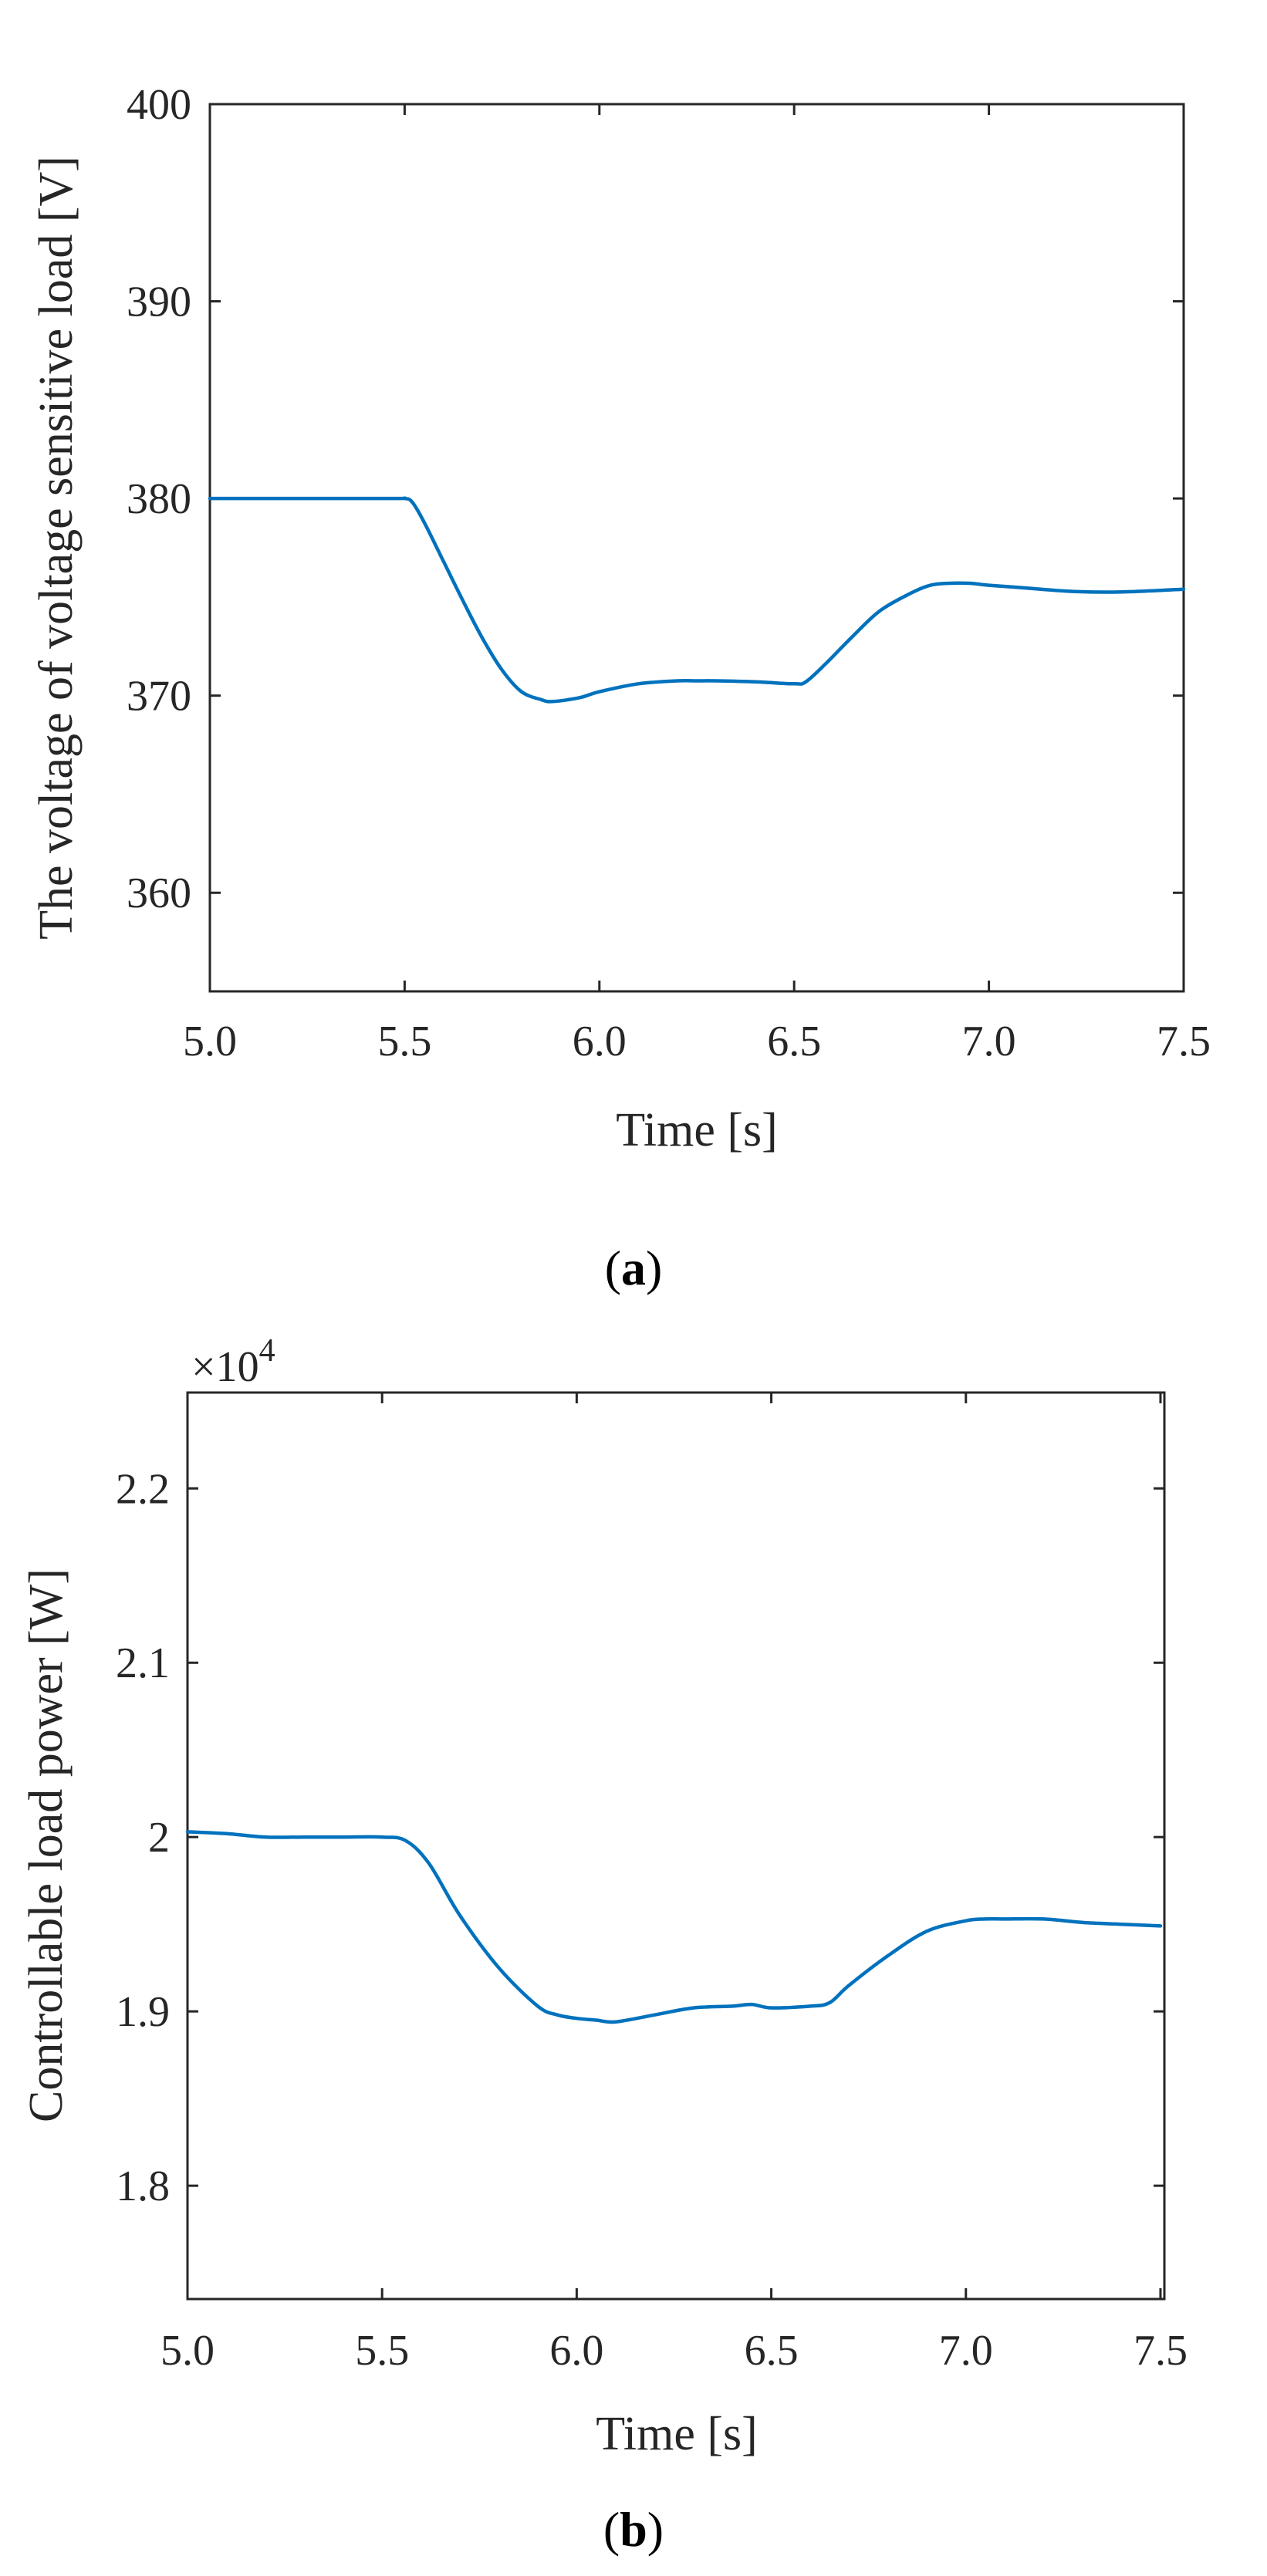 This screenshot has width=1267, height=2576. I want to click on series-lines-b, so click(674, 1927).